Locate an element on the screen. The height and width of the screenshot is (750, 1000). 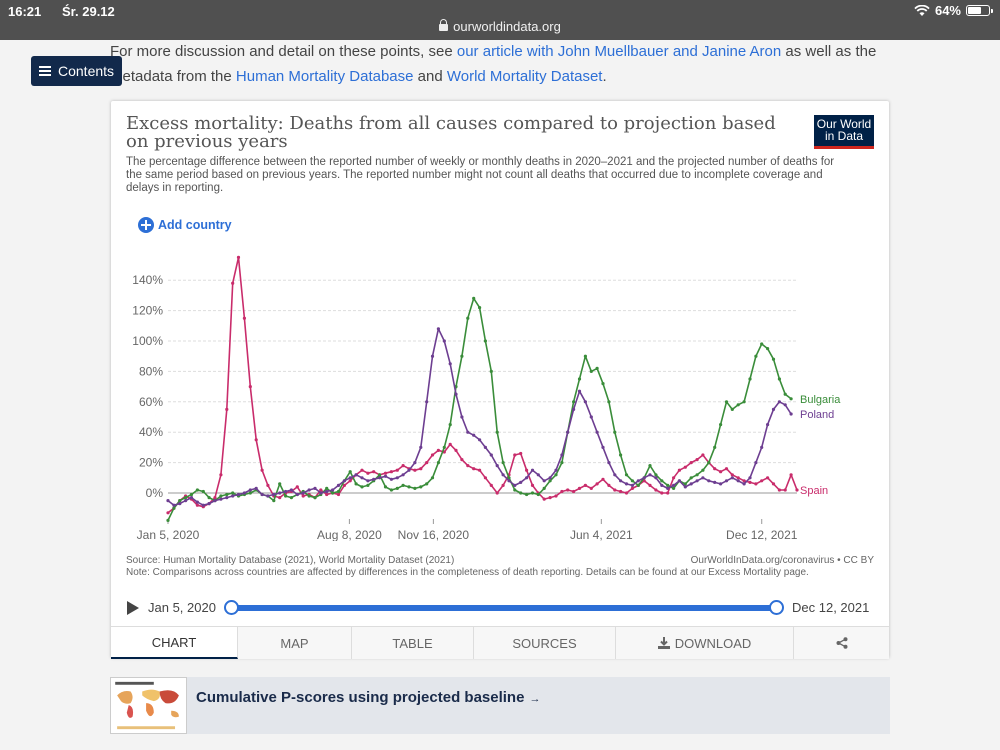
tab-chart: CHART is located at coordinates (174, 643).